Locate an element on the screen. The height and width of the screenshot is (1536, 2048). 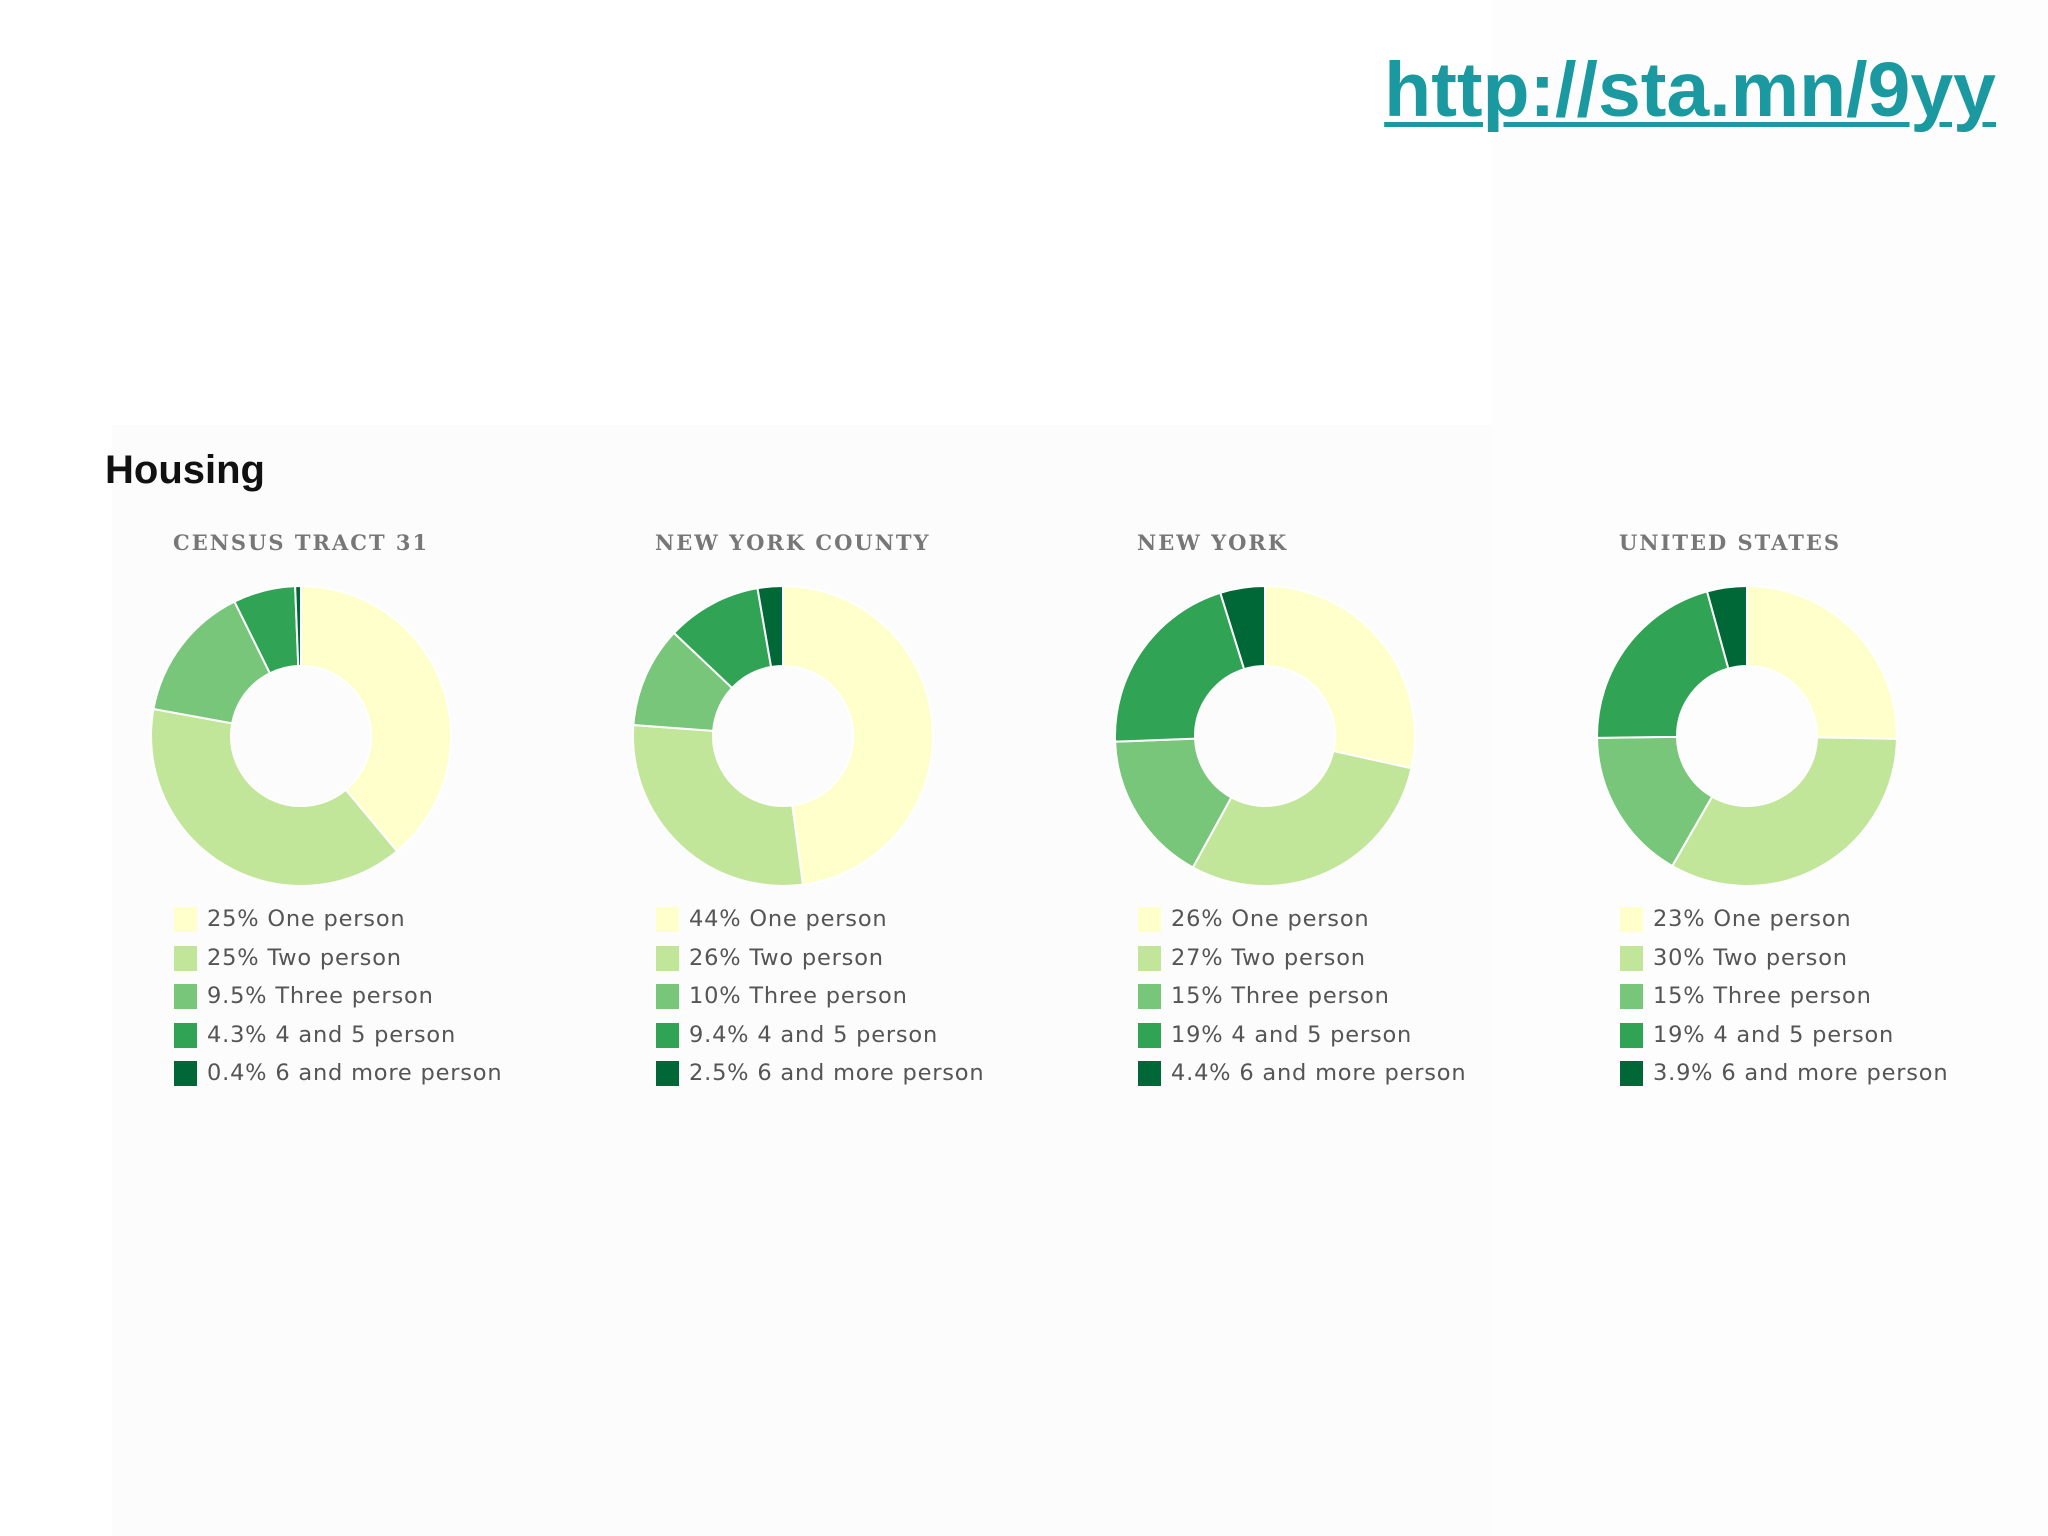
legend-label: 26% One person is located at coordinates (1270, 919).